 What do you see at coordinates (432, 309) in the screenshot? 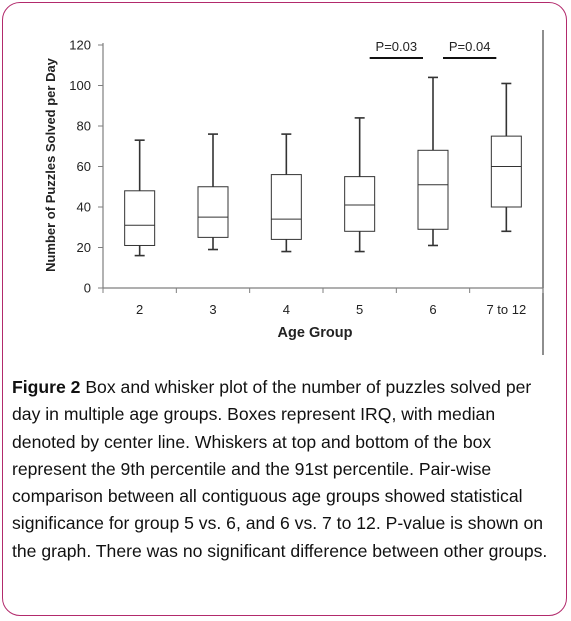
I see `x-tick-label: 6` at bounding box center [432, 309].